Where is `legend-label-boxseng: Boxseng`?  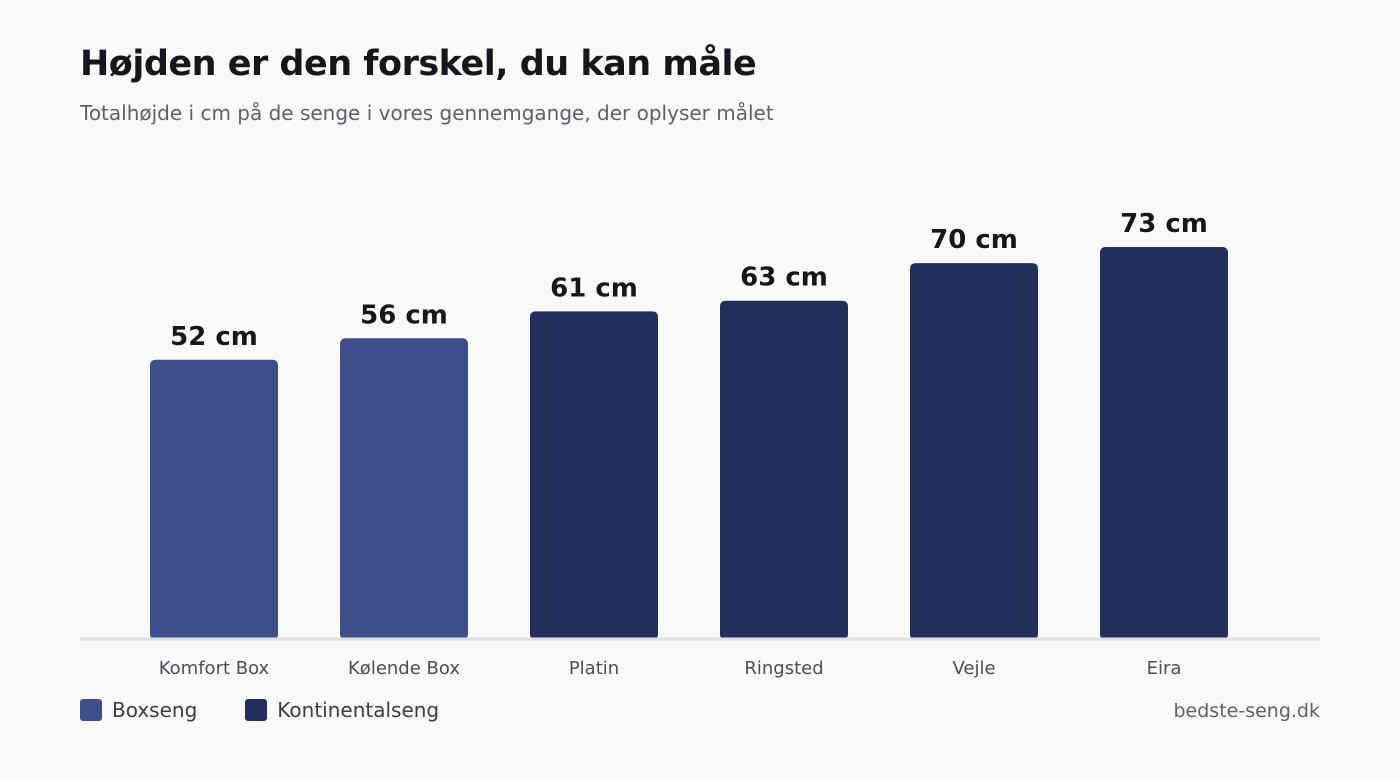
legend-label-boxseng: Boxseng is located at coordinates (155, 710).